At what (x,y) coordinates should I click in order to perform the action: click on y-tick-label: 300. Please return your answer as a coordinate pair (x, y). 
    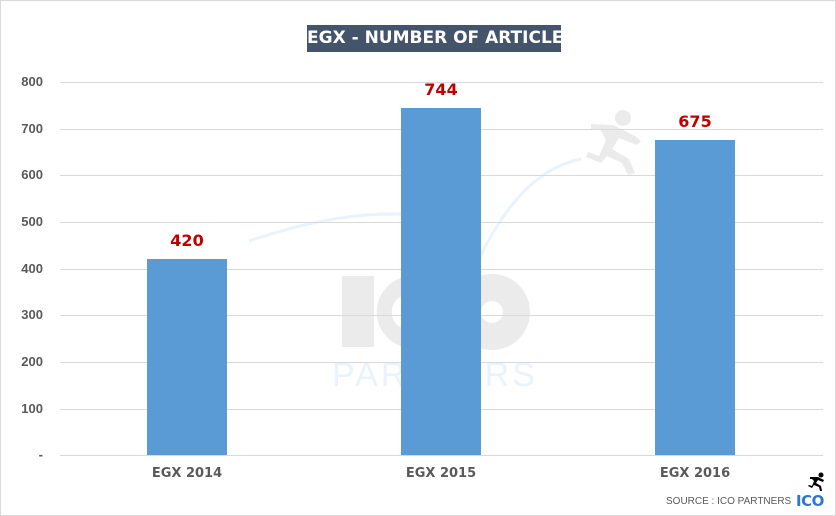
    Looking at the image, I should click on (32, 314).